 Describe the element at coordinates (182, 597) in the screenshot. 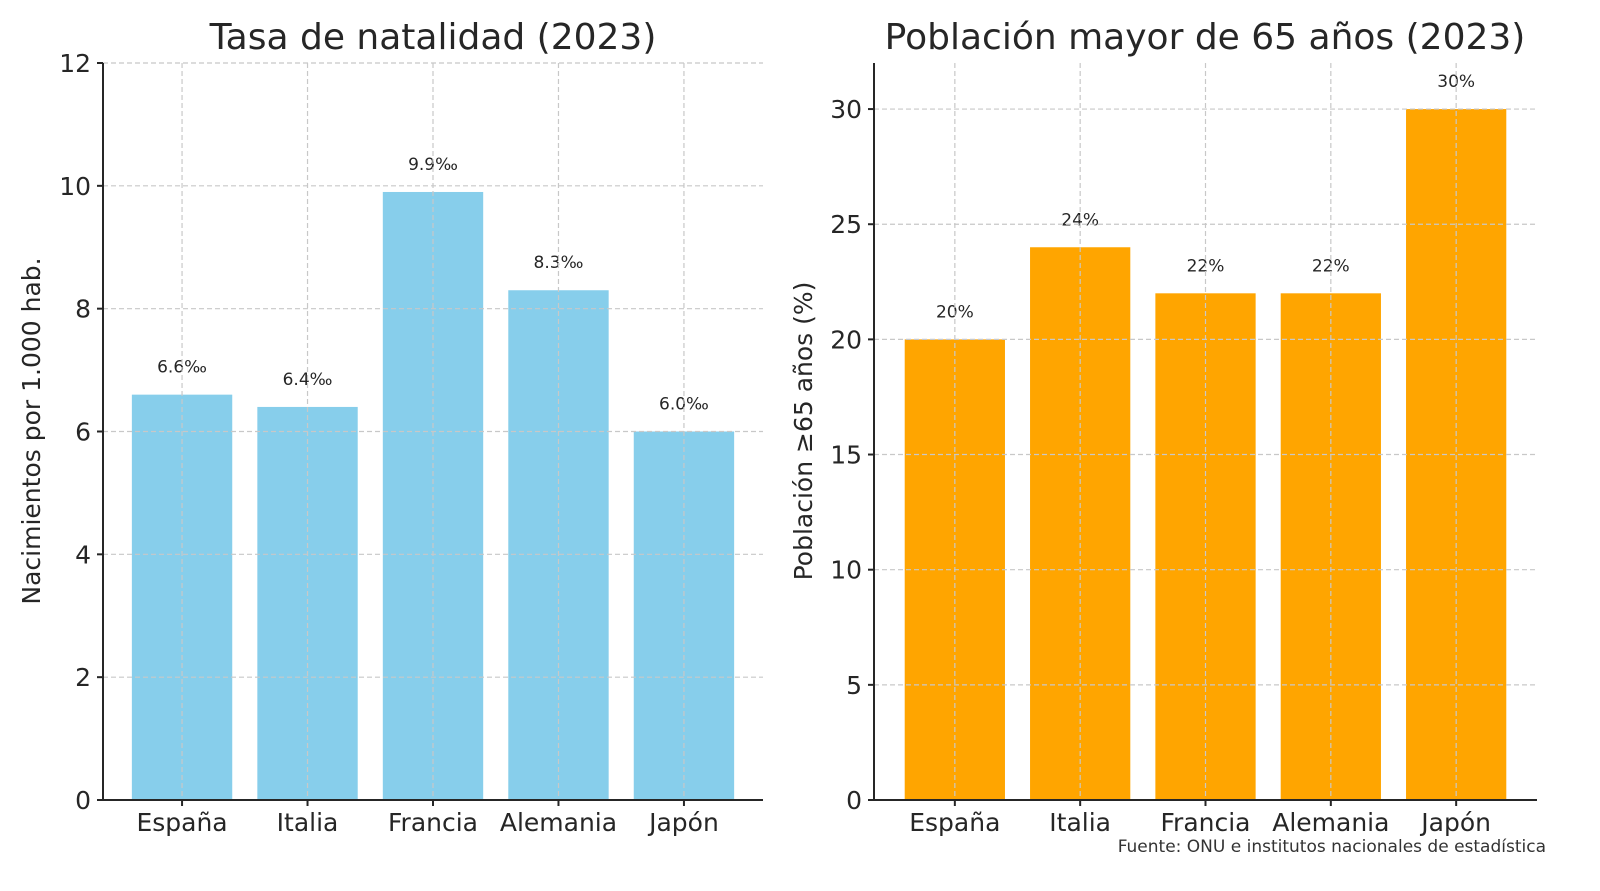

I see `bar-españa` at that location.